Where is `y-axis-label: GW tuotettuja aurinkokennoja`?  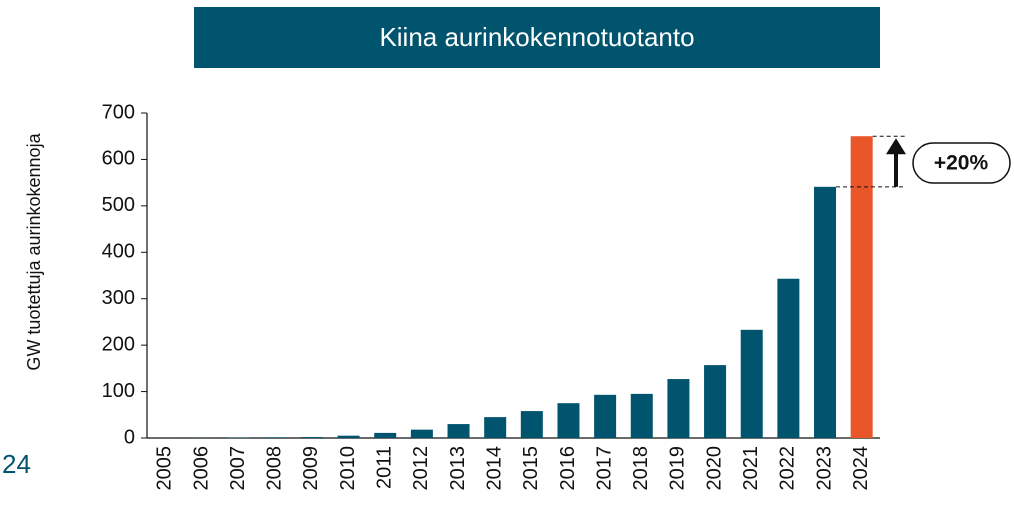 y-axis-label: GW tuotettuja aurinkokennoja is located at coordinates (34, 251).